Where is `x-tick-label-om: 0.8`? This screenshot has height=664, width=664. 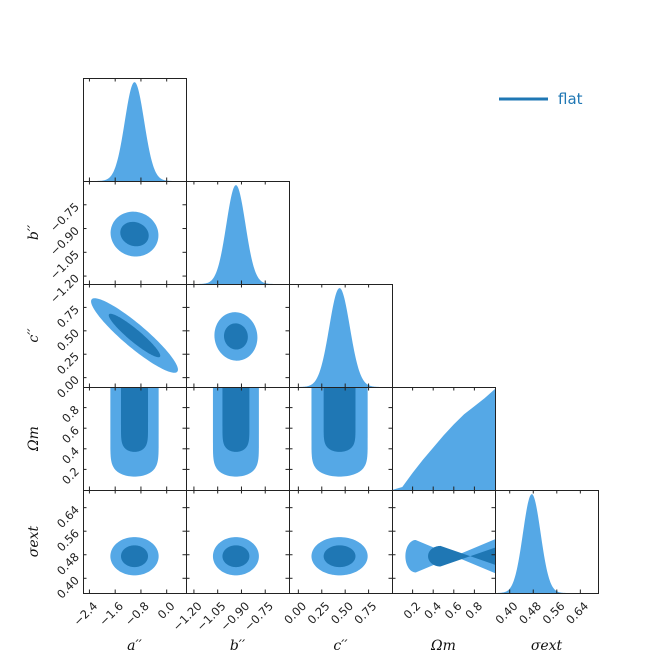 x-tick-label-om: 0.8 is located at coordinates (473, 610).